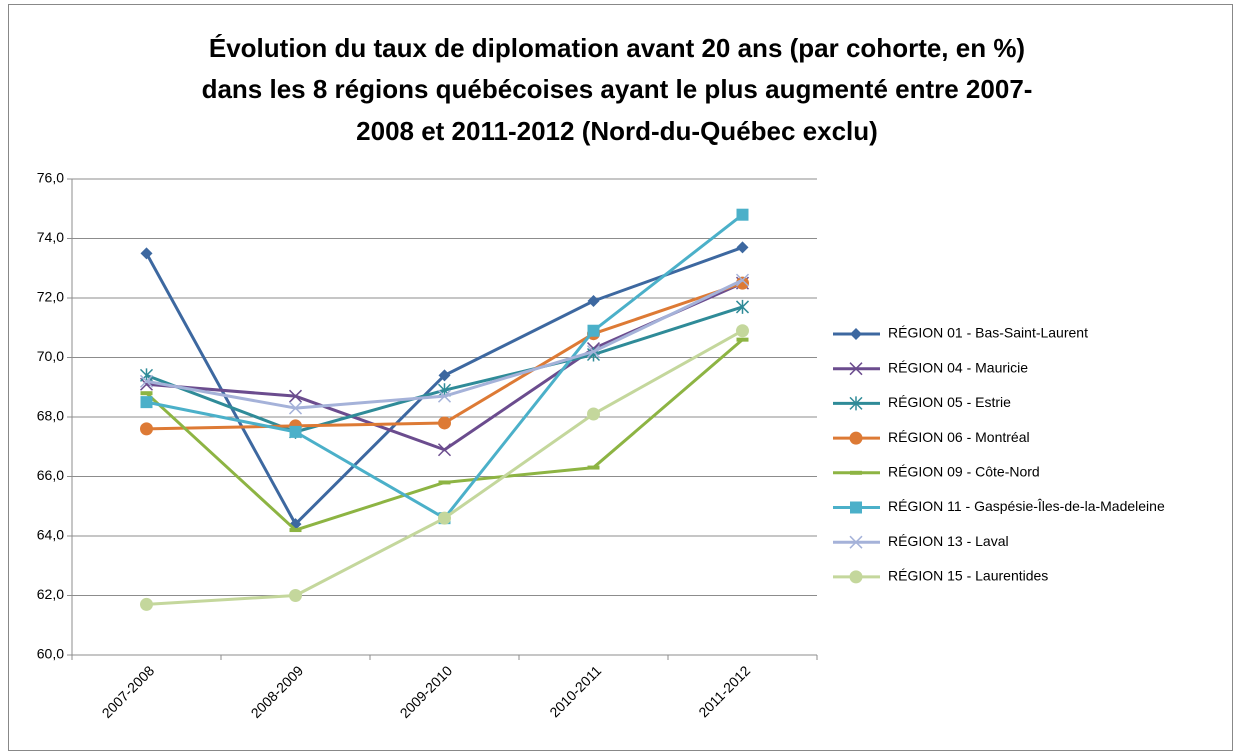  What do you see at coordinates (968, 576) in the screenshot?
I see `legend-label: RÉGION 15 - Laurentides` at bounding box center [968, 576].